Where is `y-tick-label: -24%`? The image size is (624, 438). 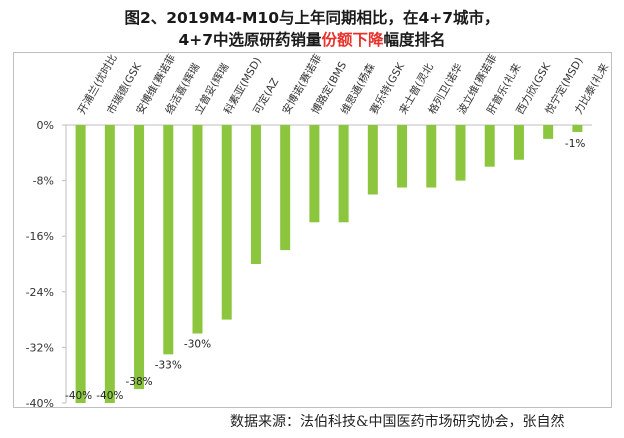
y-tick-label: -24% is located at coordinates (40, 292).